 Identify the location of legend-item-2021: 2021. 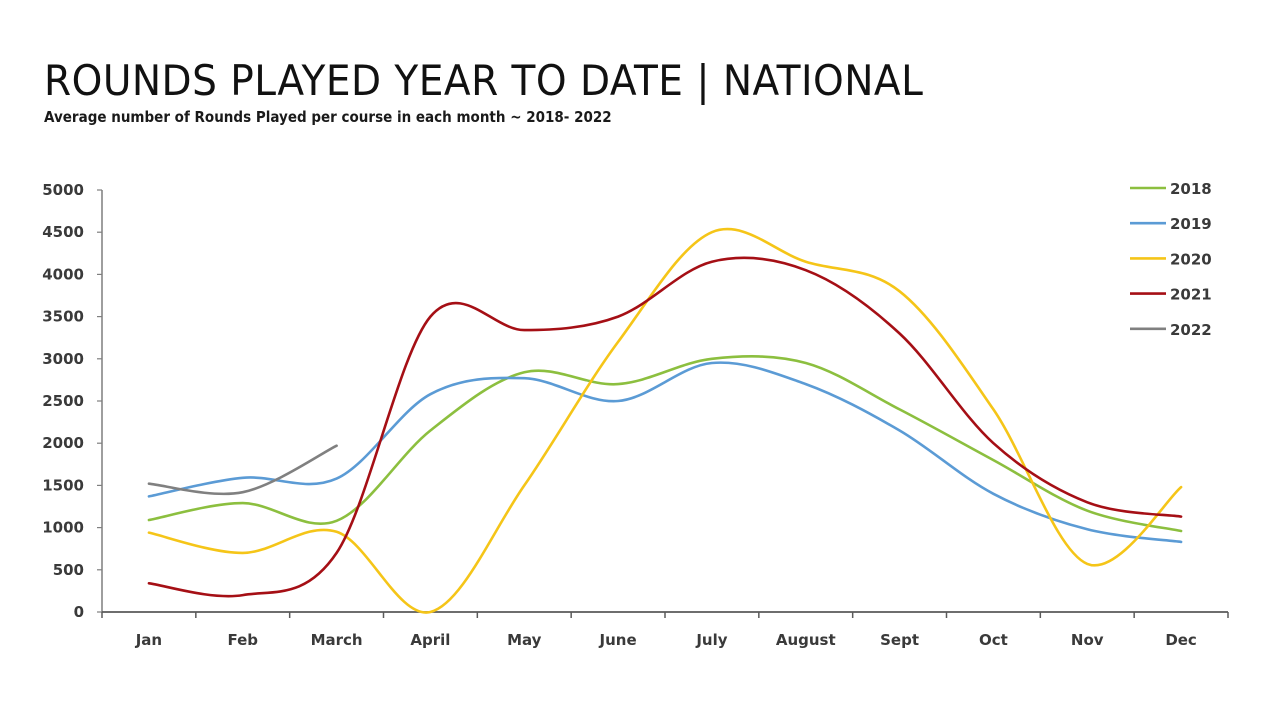
(1171, 295).